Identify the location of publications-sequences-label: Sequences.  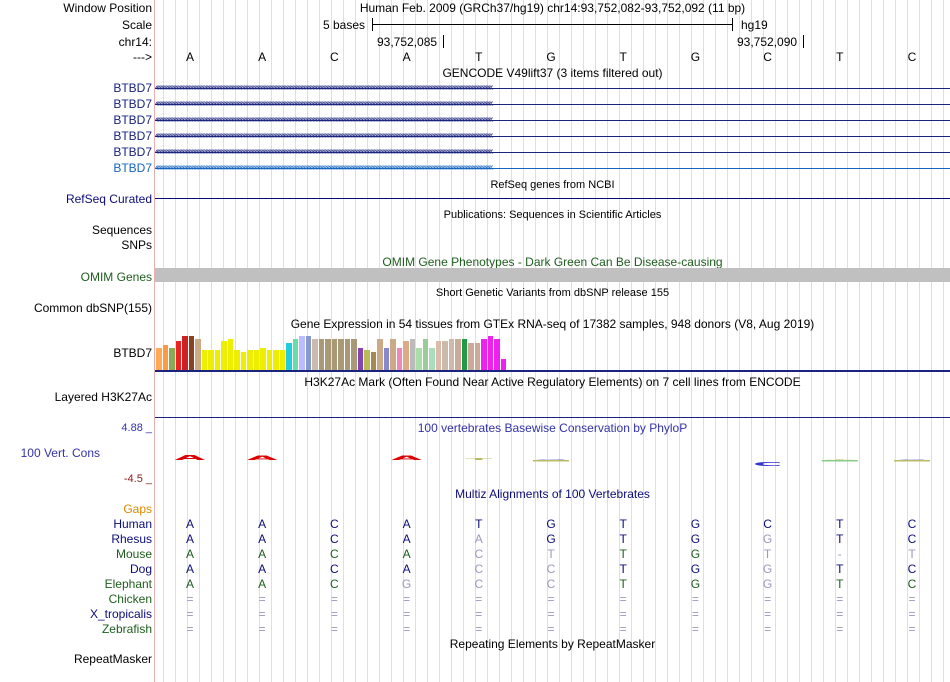
(121, 230).